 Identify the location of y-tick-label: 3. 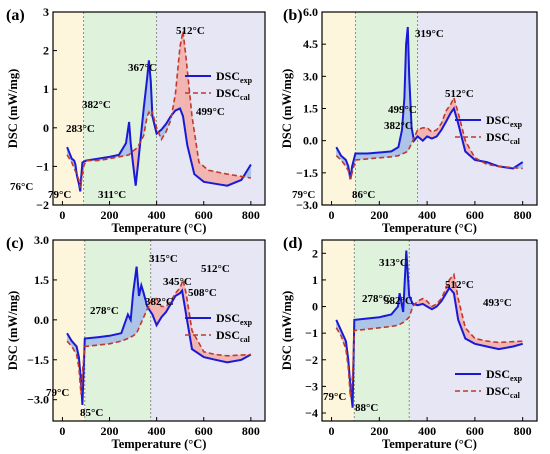
(46, 12).